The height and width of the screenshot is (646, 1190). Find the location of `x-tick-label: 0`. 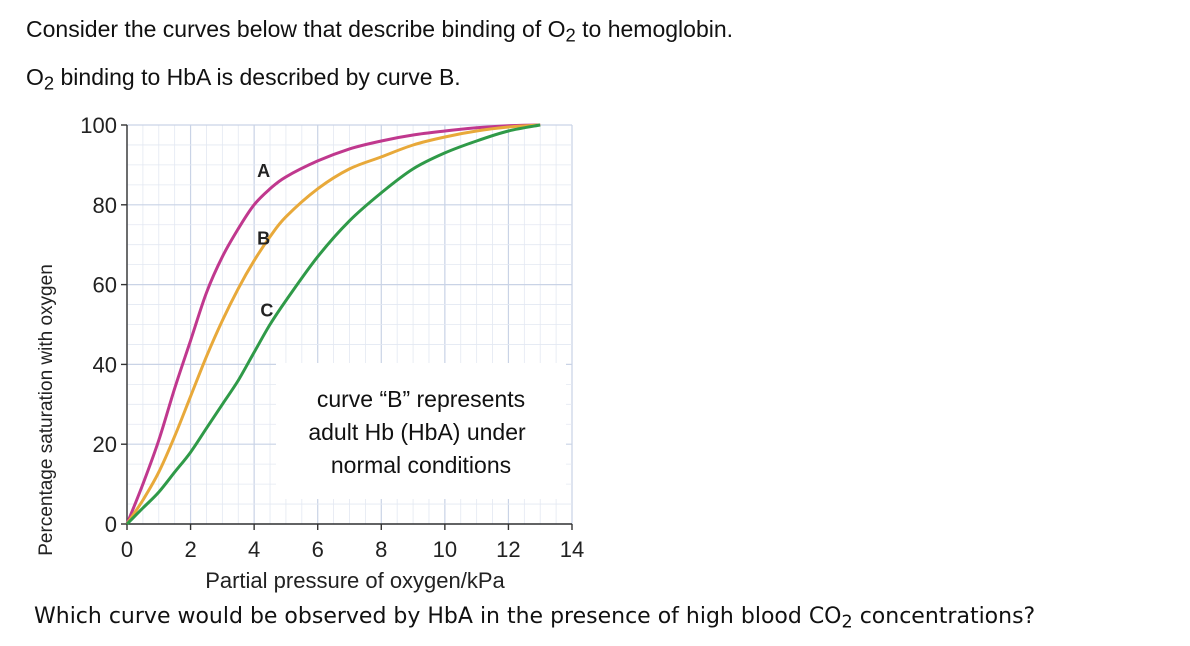

x-tick-label: 0 is located at coordinates (127, 549).